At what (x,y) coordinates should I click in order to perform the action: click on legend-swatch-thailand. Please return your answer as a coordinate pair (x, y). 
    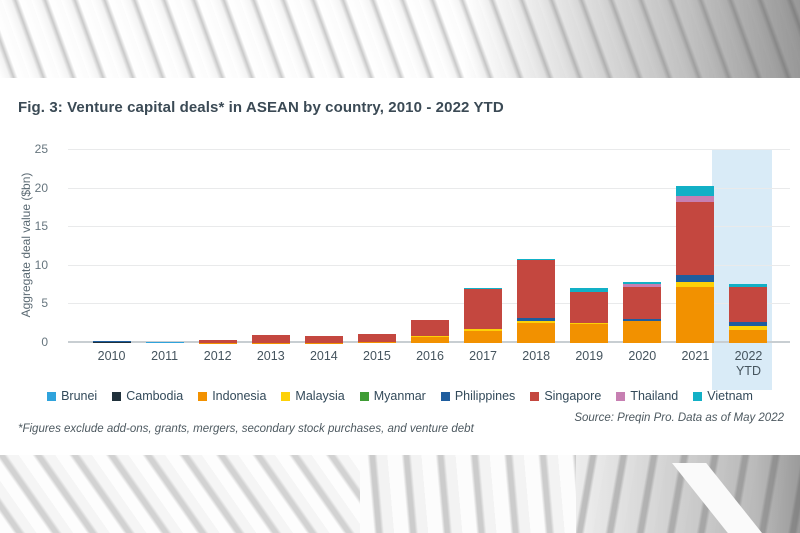
    Looking at the image, I should click on (621, 396).